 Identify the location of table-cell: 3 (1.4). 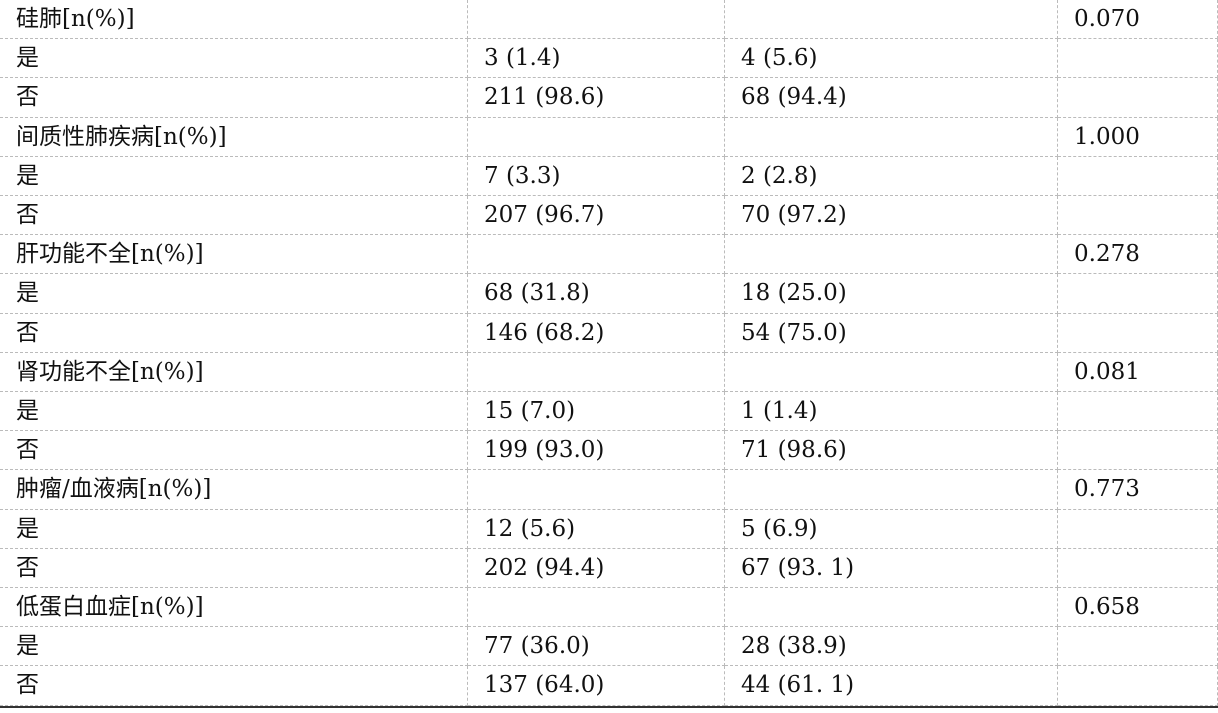
(596, 59).